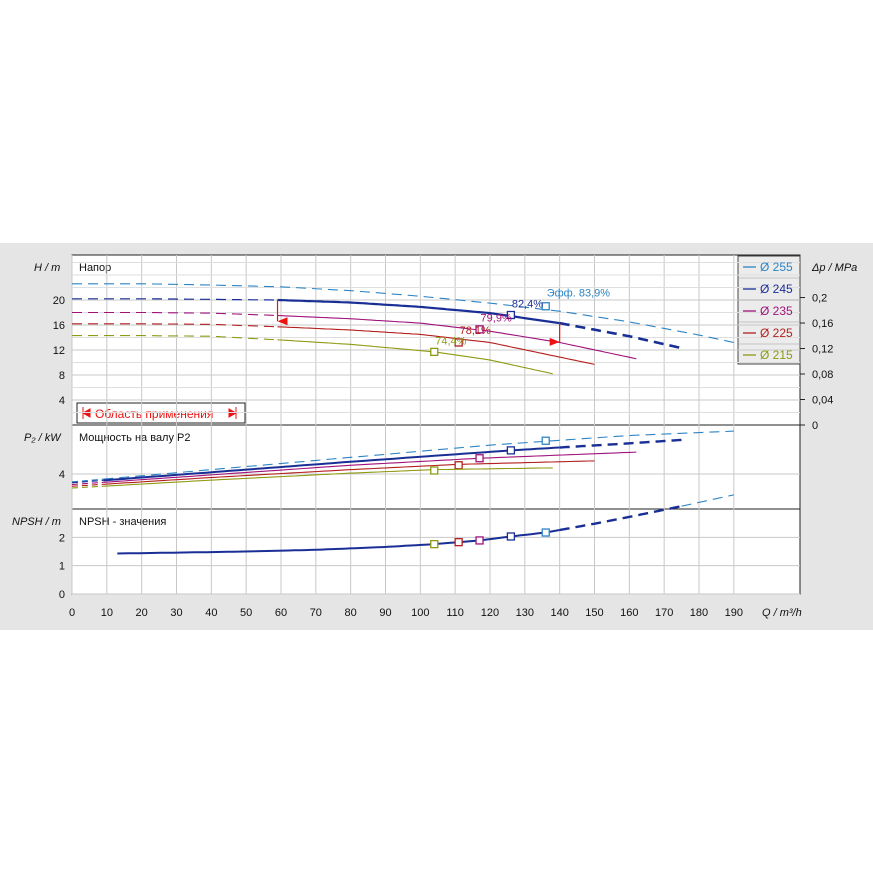  I want to click on y-tick-label: 16, so click(59, 326).